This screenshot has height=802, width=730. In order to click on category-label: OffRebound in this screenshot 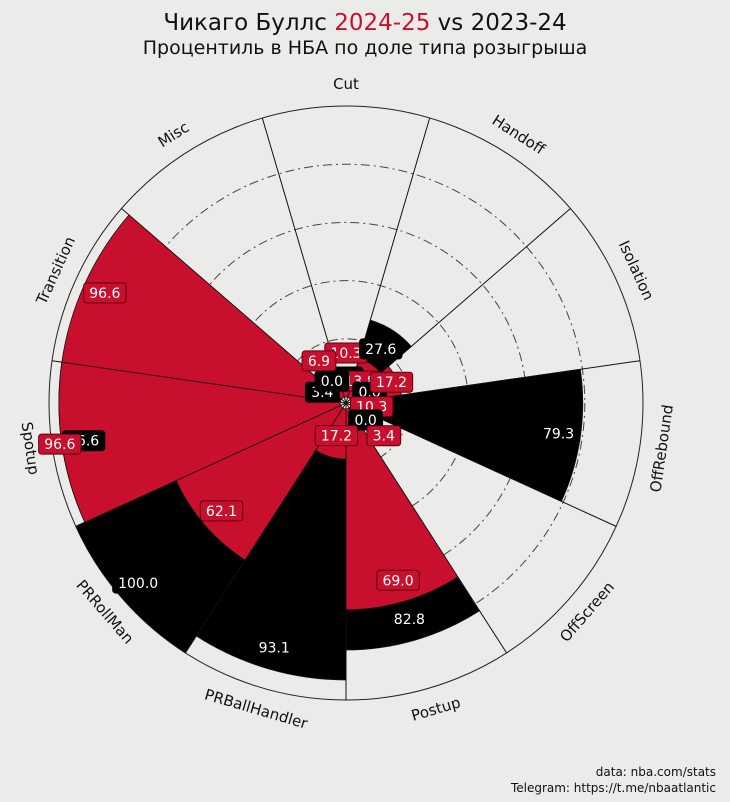, I will do `click(662, 448)`.